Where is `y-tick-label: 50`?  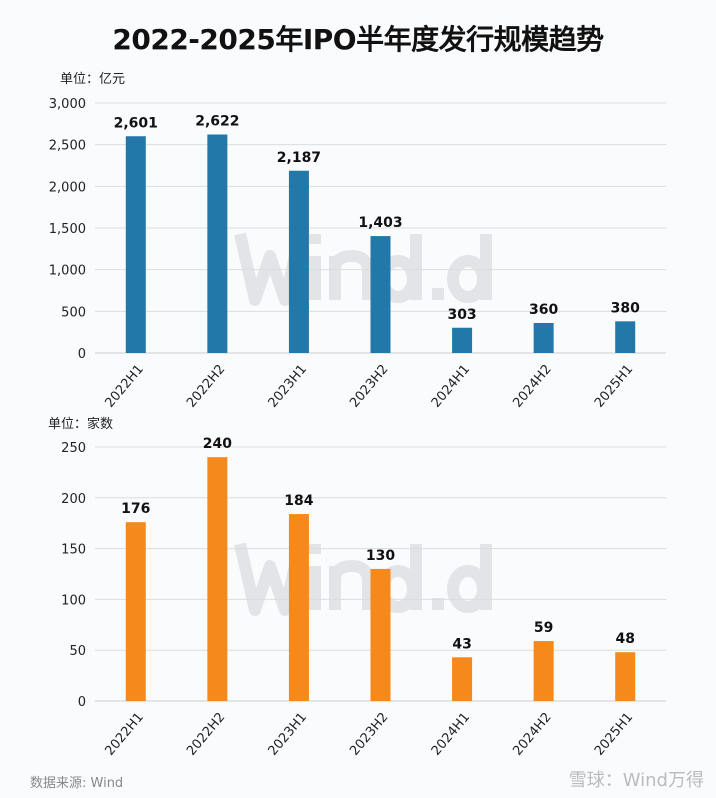
y-tick-label: 50 is located at coordinates (77, 651).